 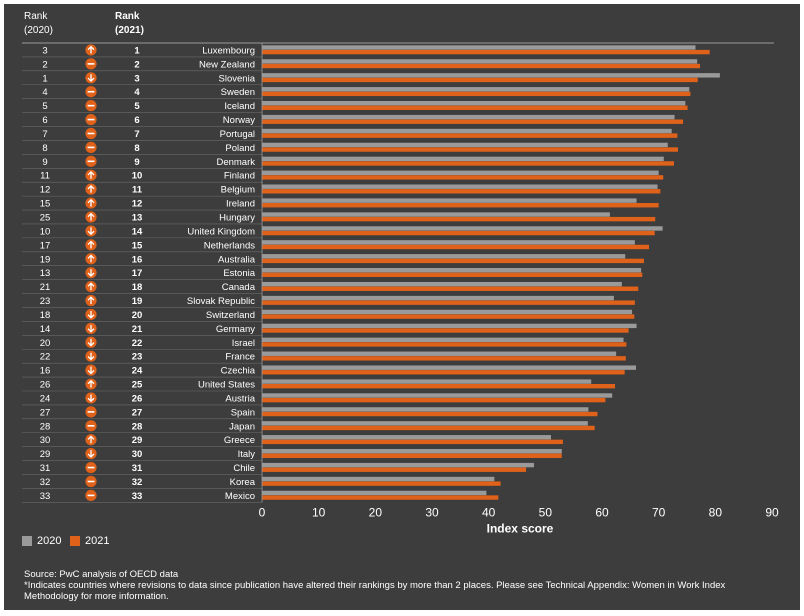 What do you see at coordinates (230, 315) in the screenshot?
I see `country-label: Switzerland` at bounding box center [230, 315].